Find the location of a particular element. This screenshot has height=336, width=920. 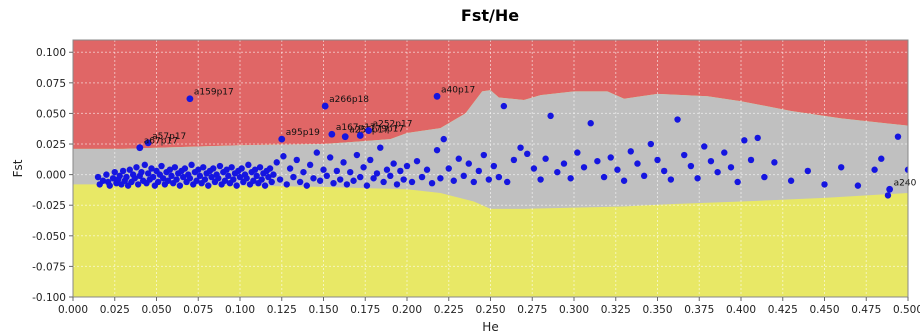

x-tick-label: 0.375 is located at coordinates (699, 310).